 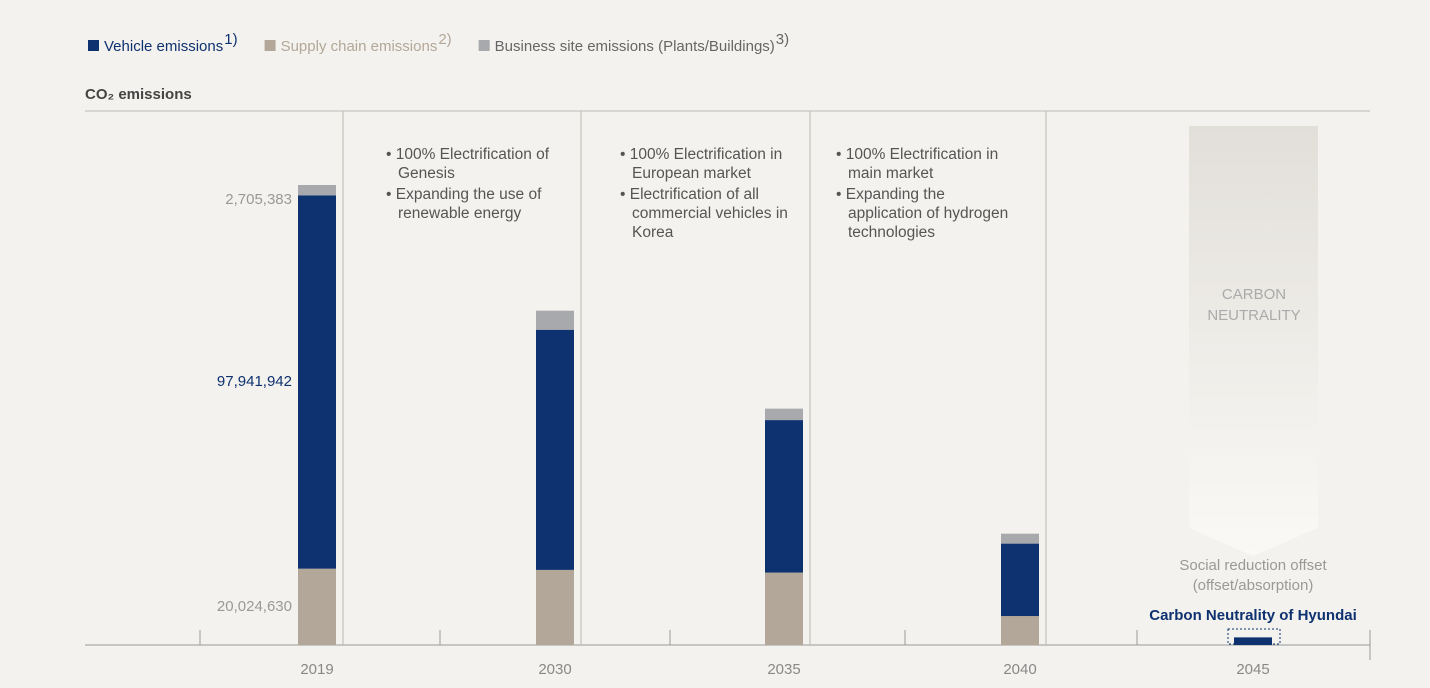 I want to click on legend-footnote: 1), so click(x=230, y=39).